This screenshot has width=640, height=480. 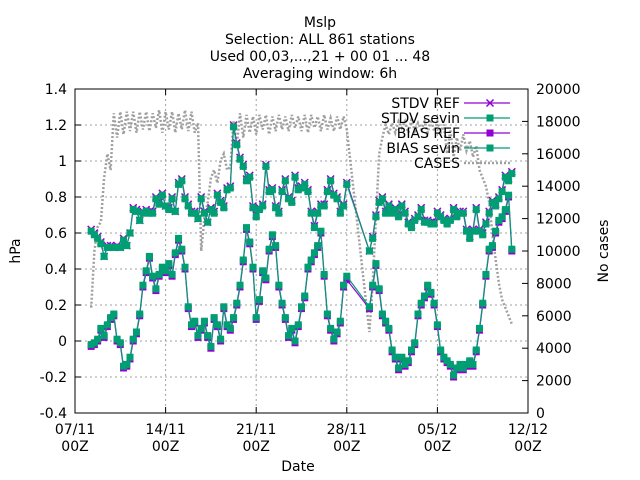 I want to click on y2-tick-label: 12000, so click(x=558, y=220).